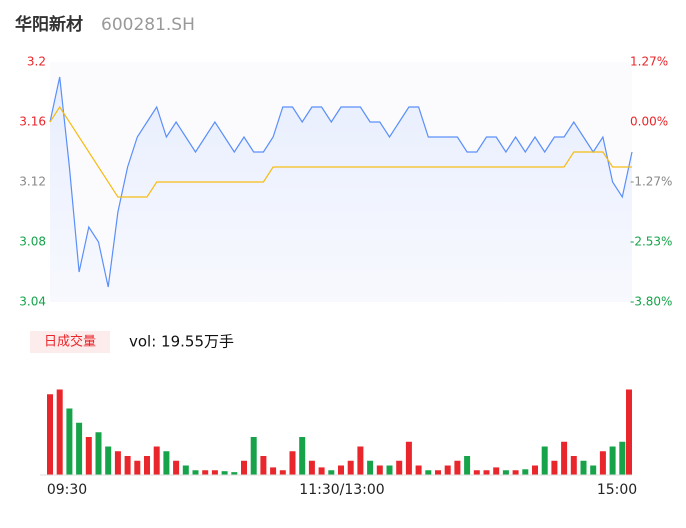 This screenshot has height=528, width=686. What do you see at coordinates (341, 490) in the screenshot?
I see `x-tick-label: 11:30/13:00` at bounding box center [341, 490].